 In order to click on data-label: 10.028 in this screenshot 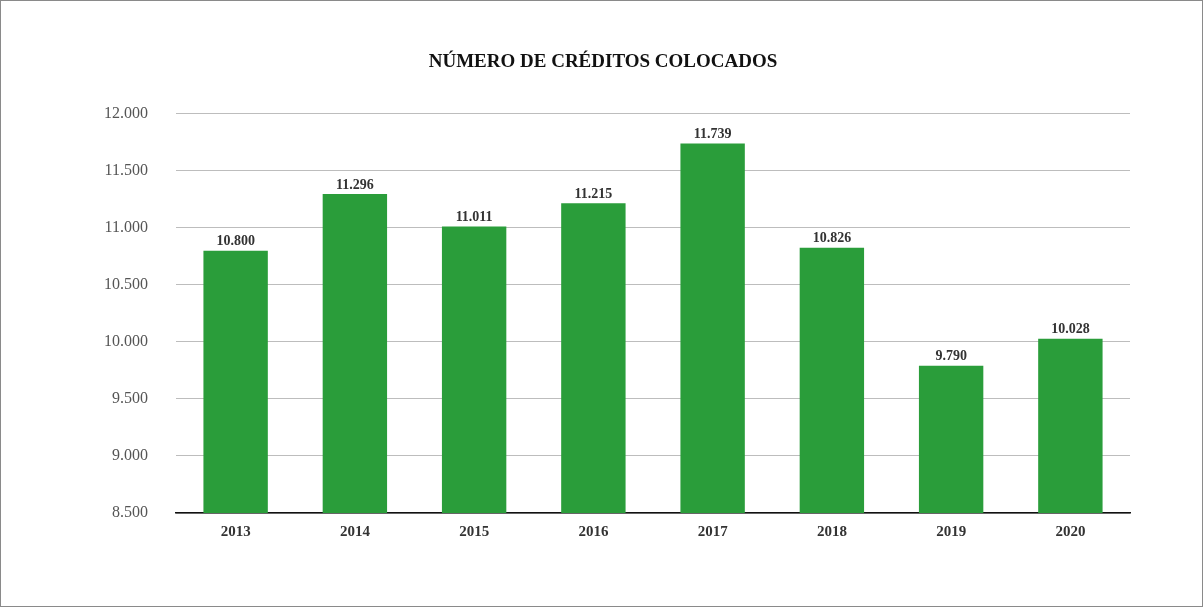, I will do `click(1070, 329)`.